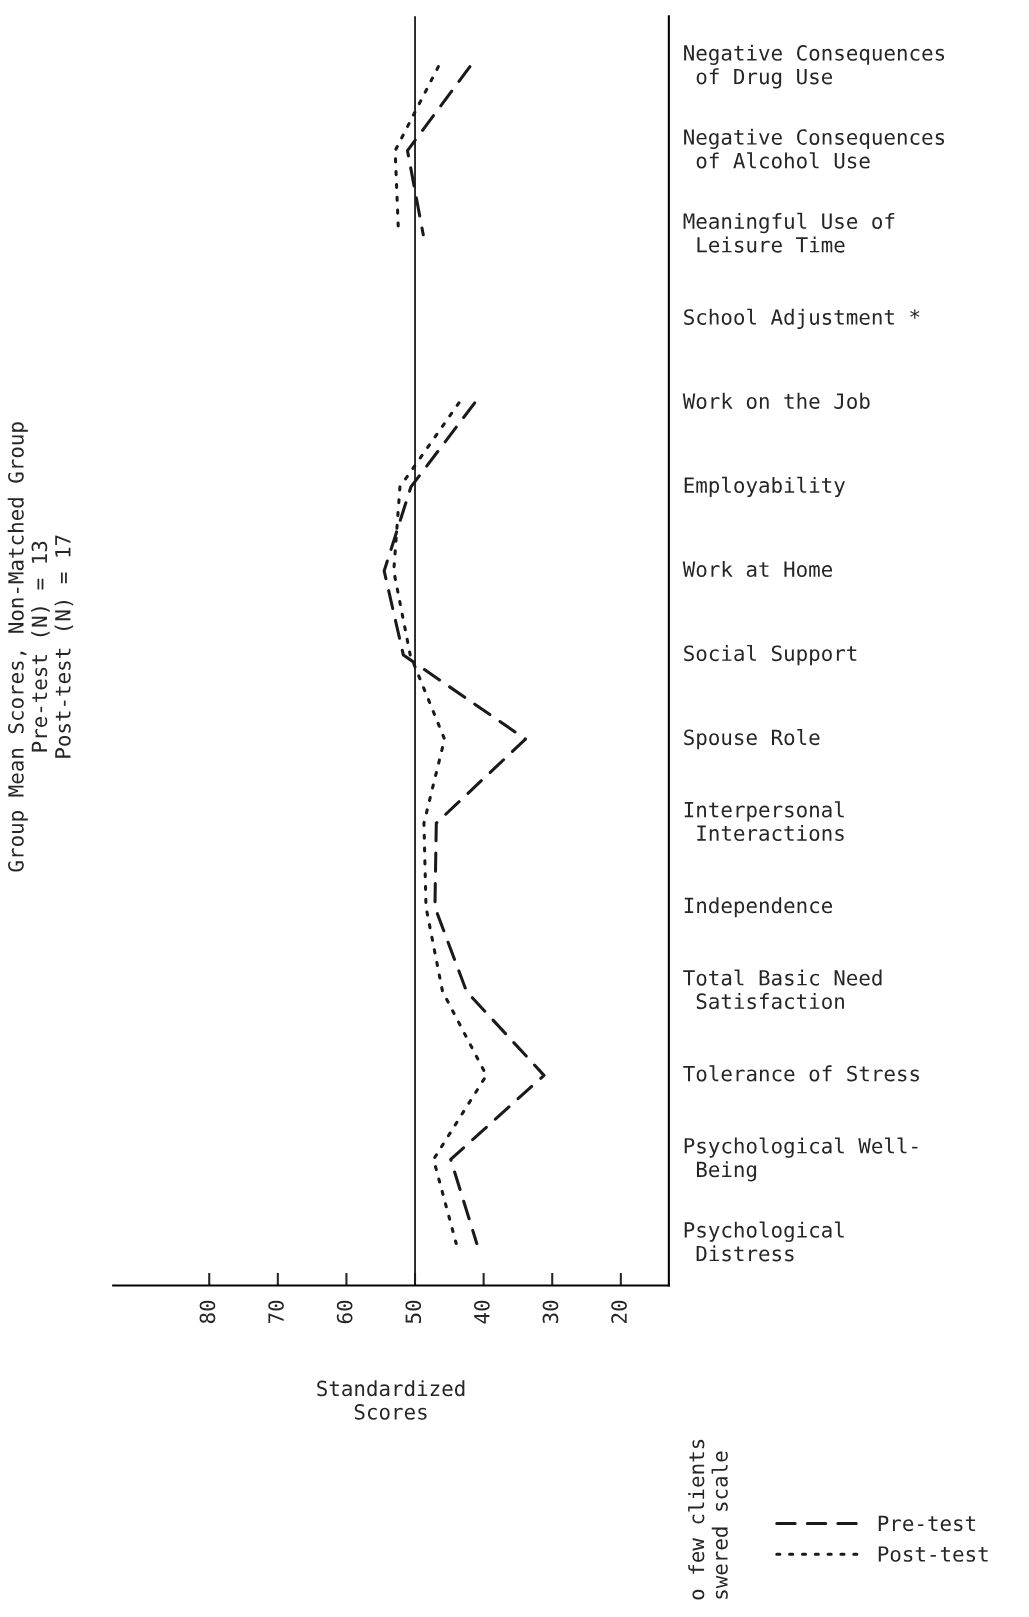 This screenshot has width=1029, height=1617. I want to click on x-axis-title: Standardized Scores, so click(391, 1400).